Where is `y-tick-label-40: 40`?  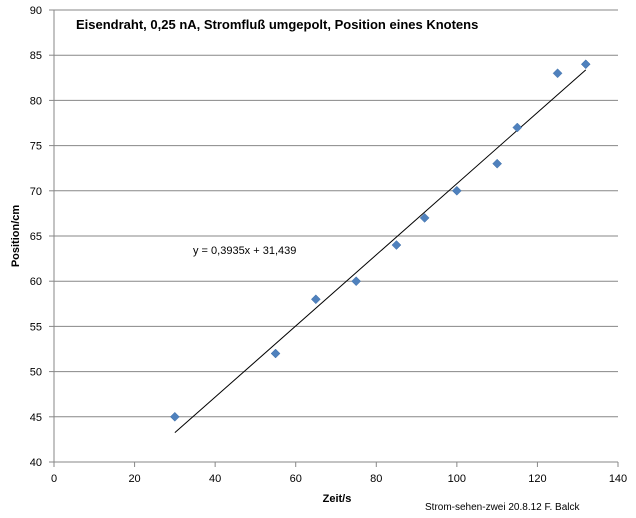 y-tick-label-40: 40 is located at coordinates (36, 463).